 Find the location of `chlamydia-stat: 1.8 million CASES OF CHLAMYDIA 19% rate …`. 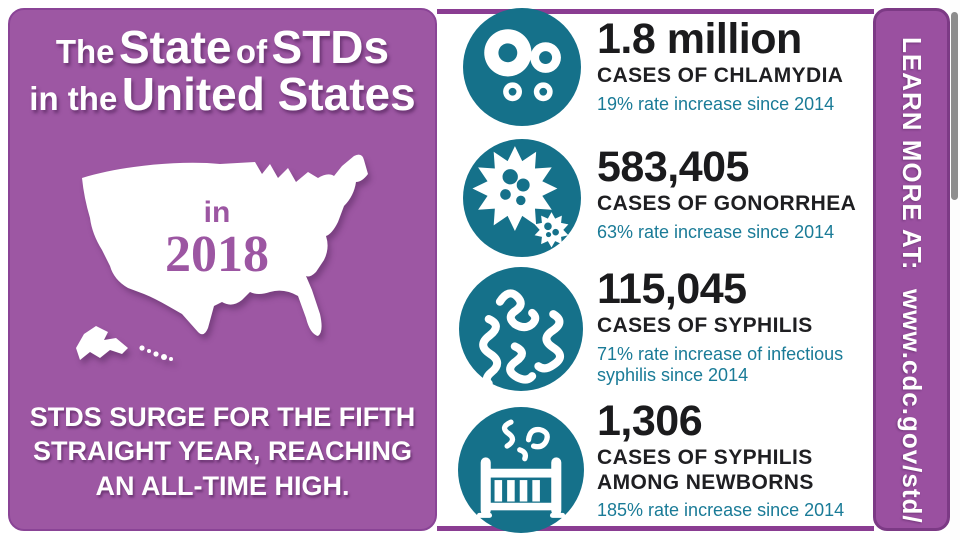

chlamydia-stat: 1.8 million CASES OF CHLAMYDIA 19% rate … is located at coordinates (720, 66).